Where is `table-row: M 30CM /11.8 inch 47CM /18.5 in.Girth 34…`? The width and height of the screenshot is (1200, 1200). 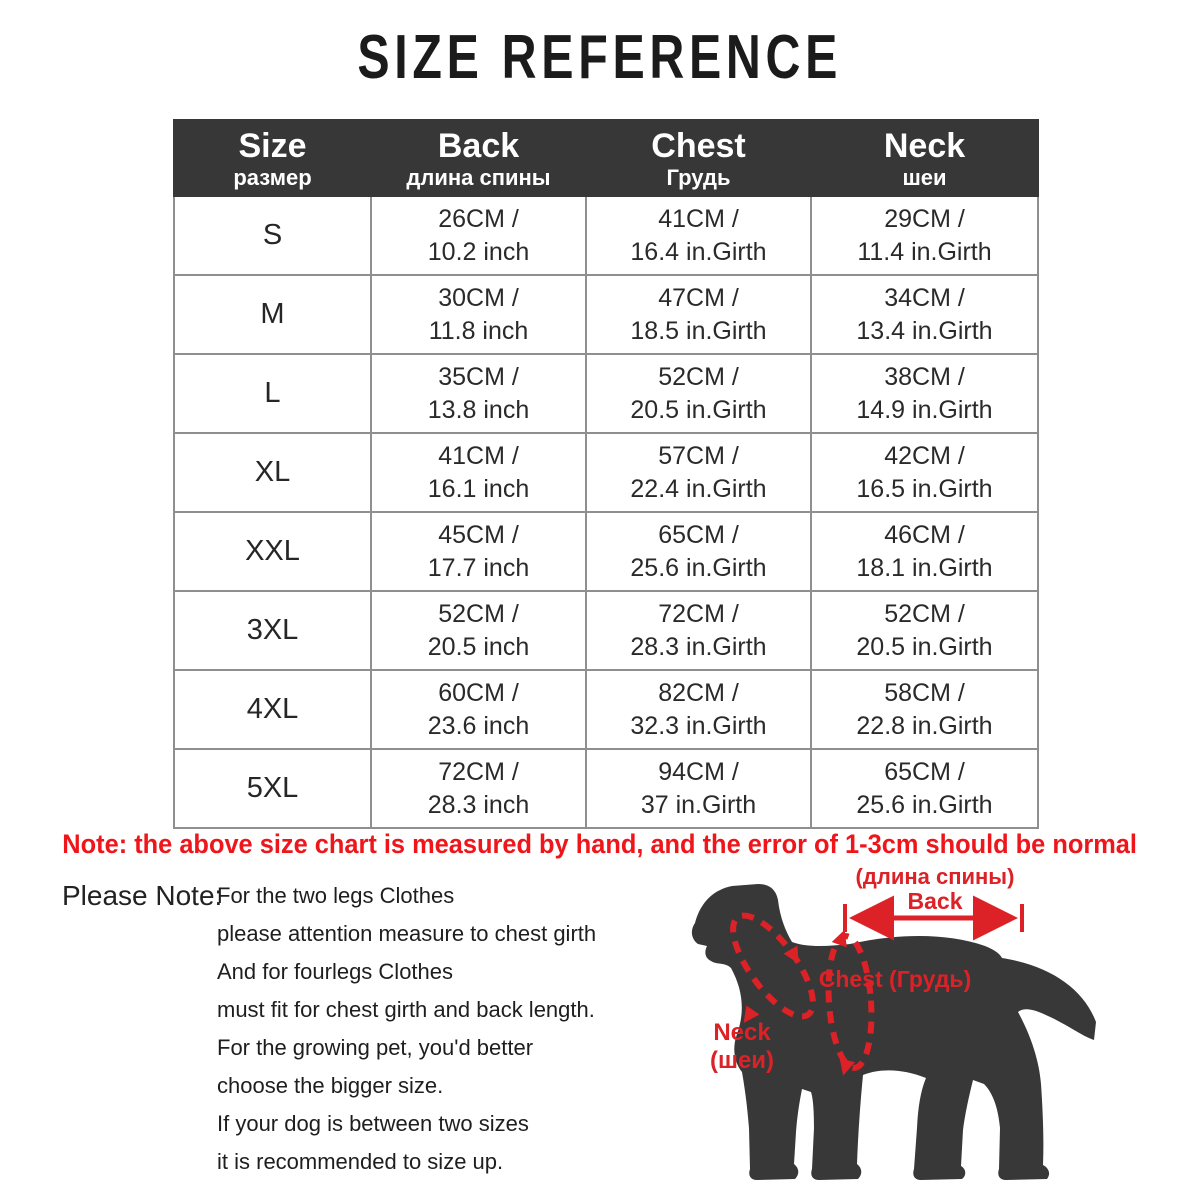
table-row: M 30CM /11.8 inch 47CM /18.5 in.Girth 34… is located at coordinates (606, 314).